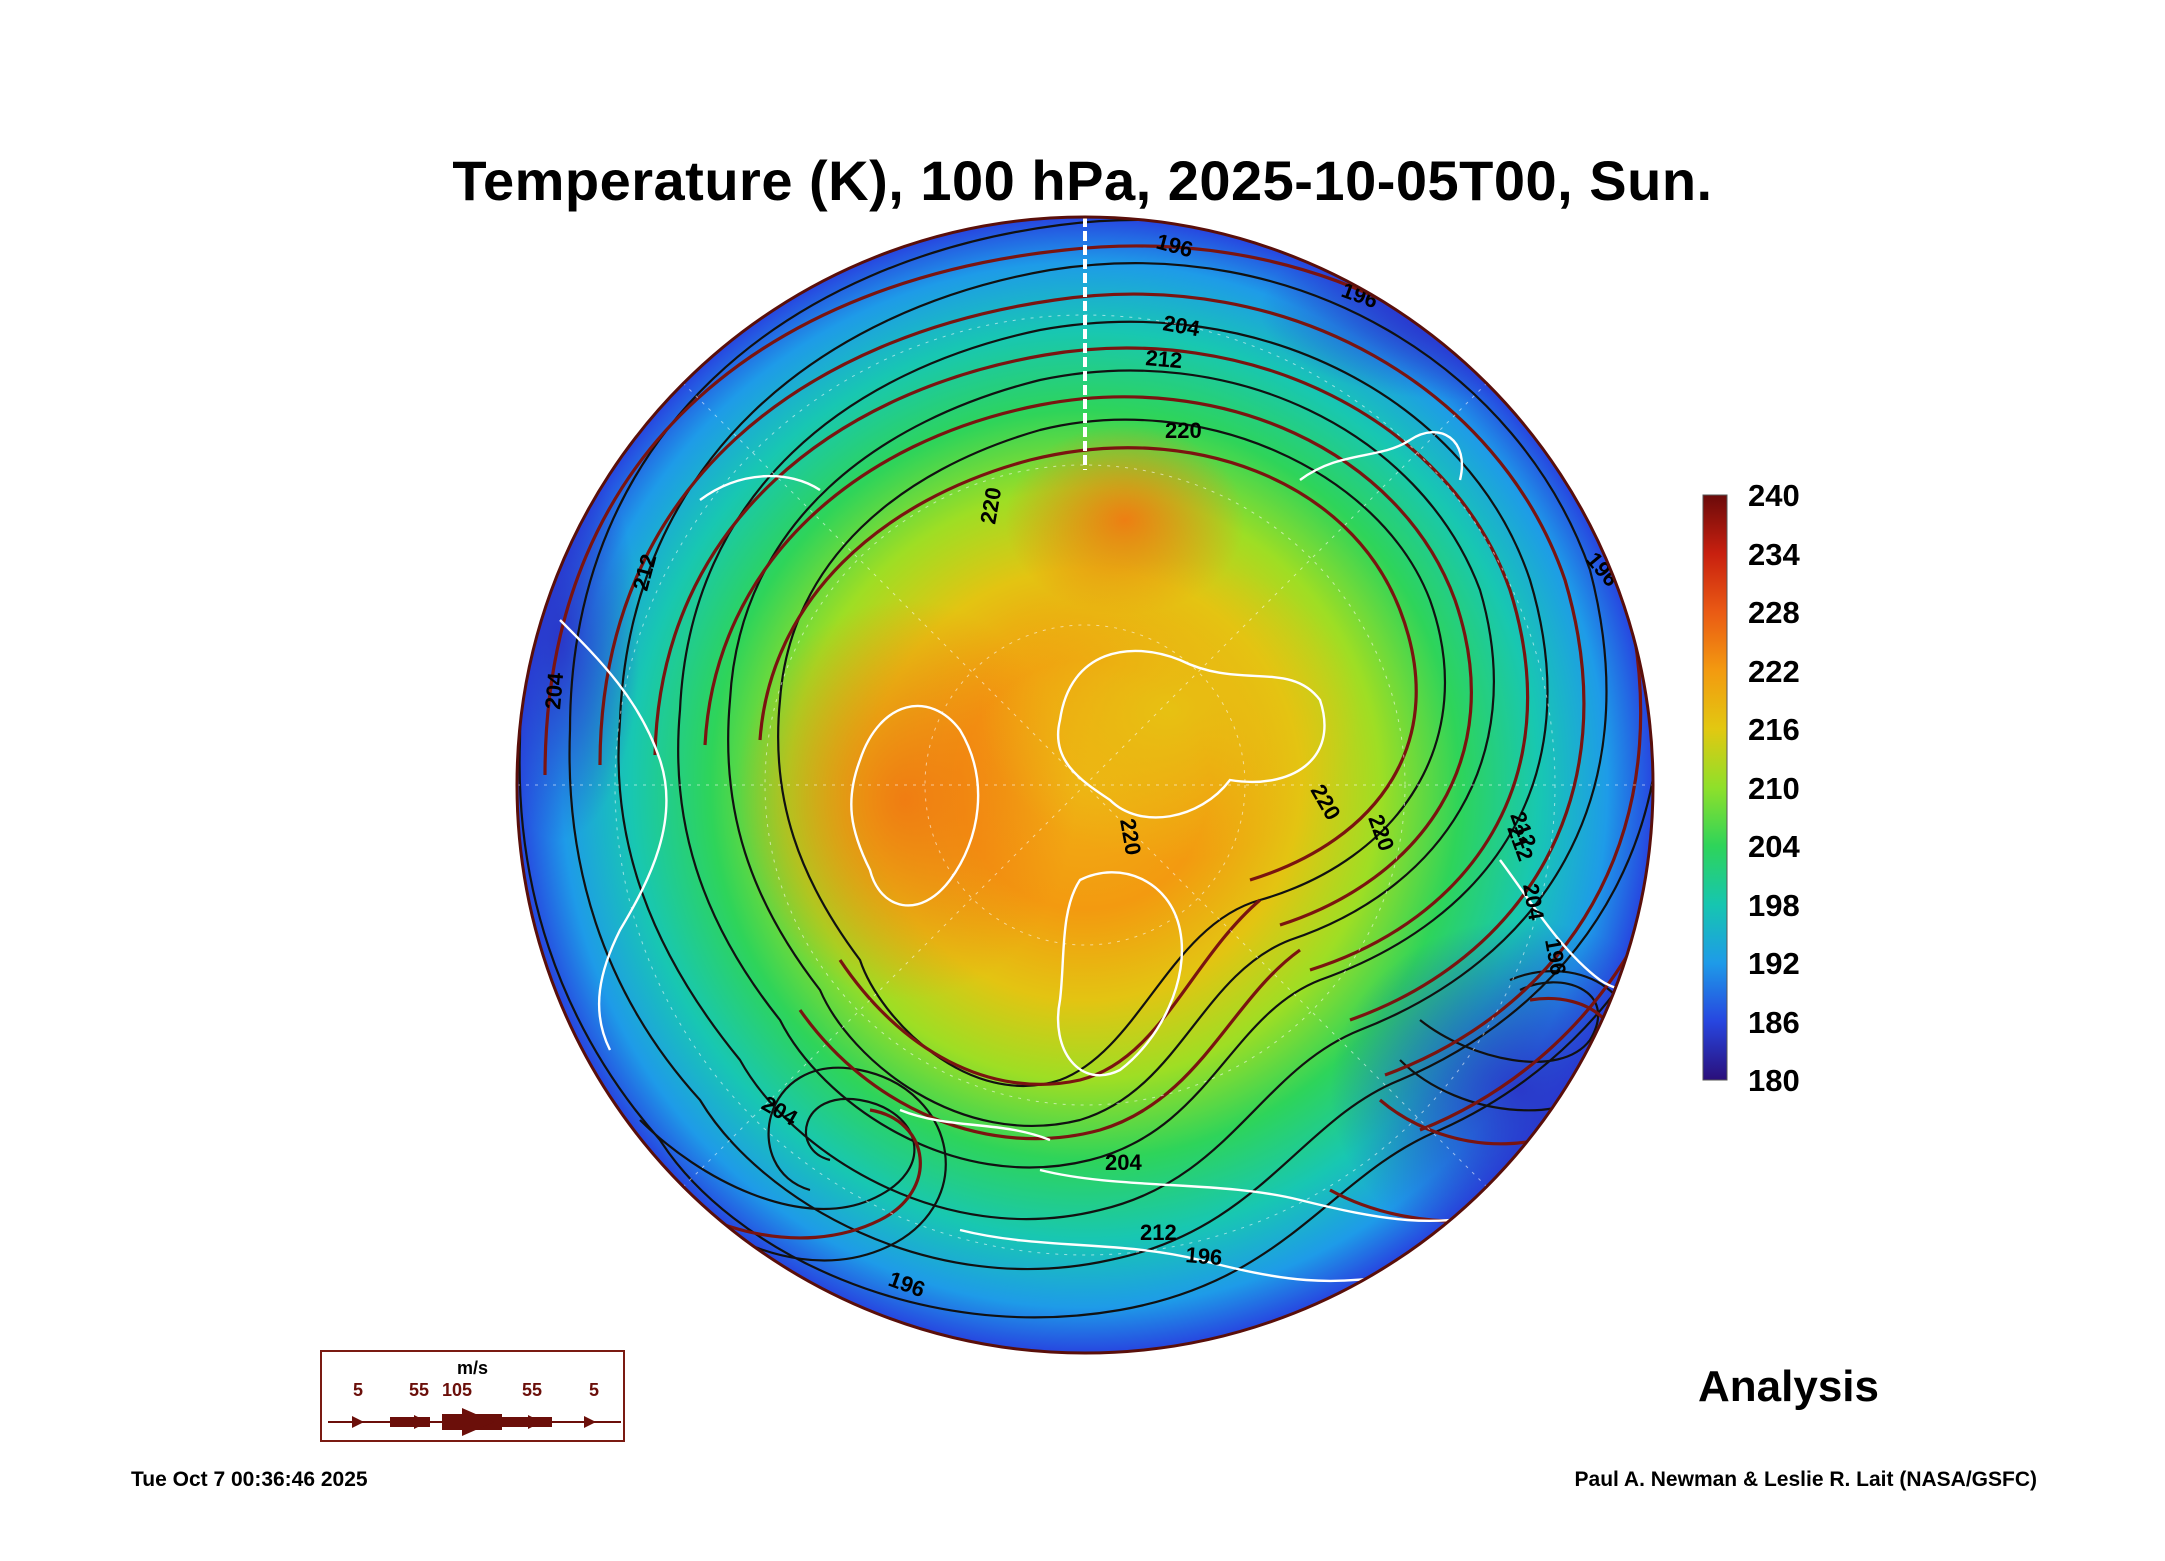 This screenshot has width=2165, height=1561. Describe the element at coordinates (410, 1422) in the screenshot. I see `wind-bar-55-left` at that location.